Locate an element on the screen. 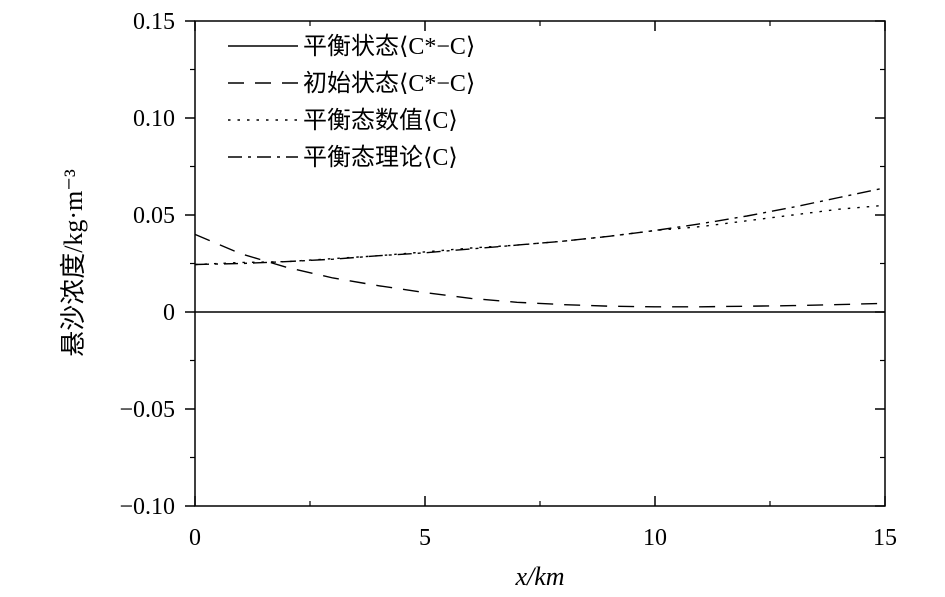 The image size is (945, 597). y-tick-label: 0.15 is located at coordinates (154, 22).